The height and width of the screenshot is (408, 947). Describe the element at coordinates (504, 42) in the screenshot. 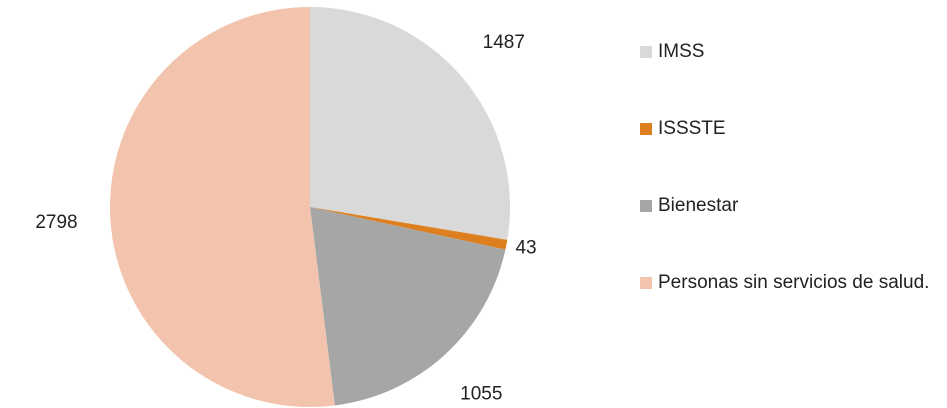

I see `data-label: 1487` at that location.